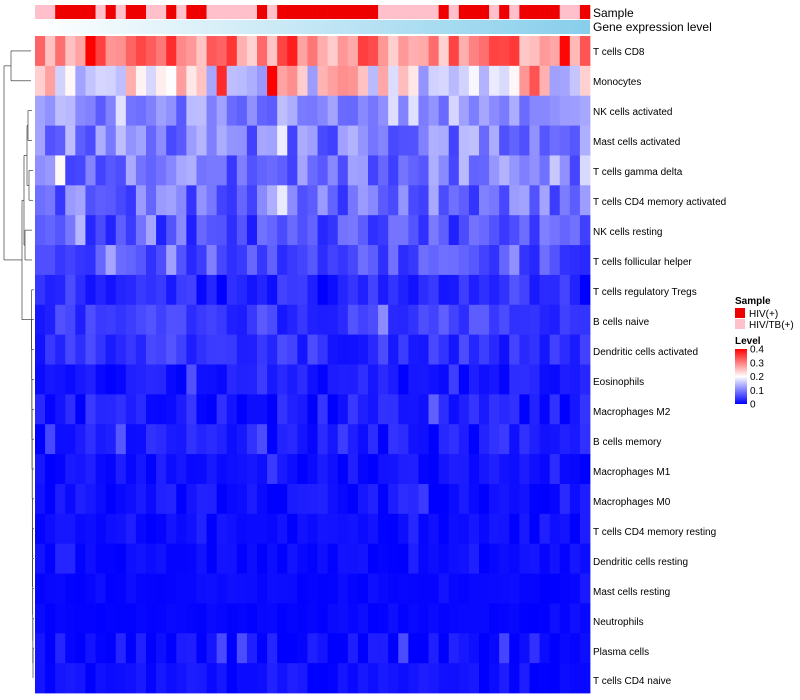 The width and height of the screenshot is (800, 700). Describe the element at coordinates (645, 352) in the screenshot. I see `row-label: Dendritic cells activated` at that location.